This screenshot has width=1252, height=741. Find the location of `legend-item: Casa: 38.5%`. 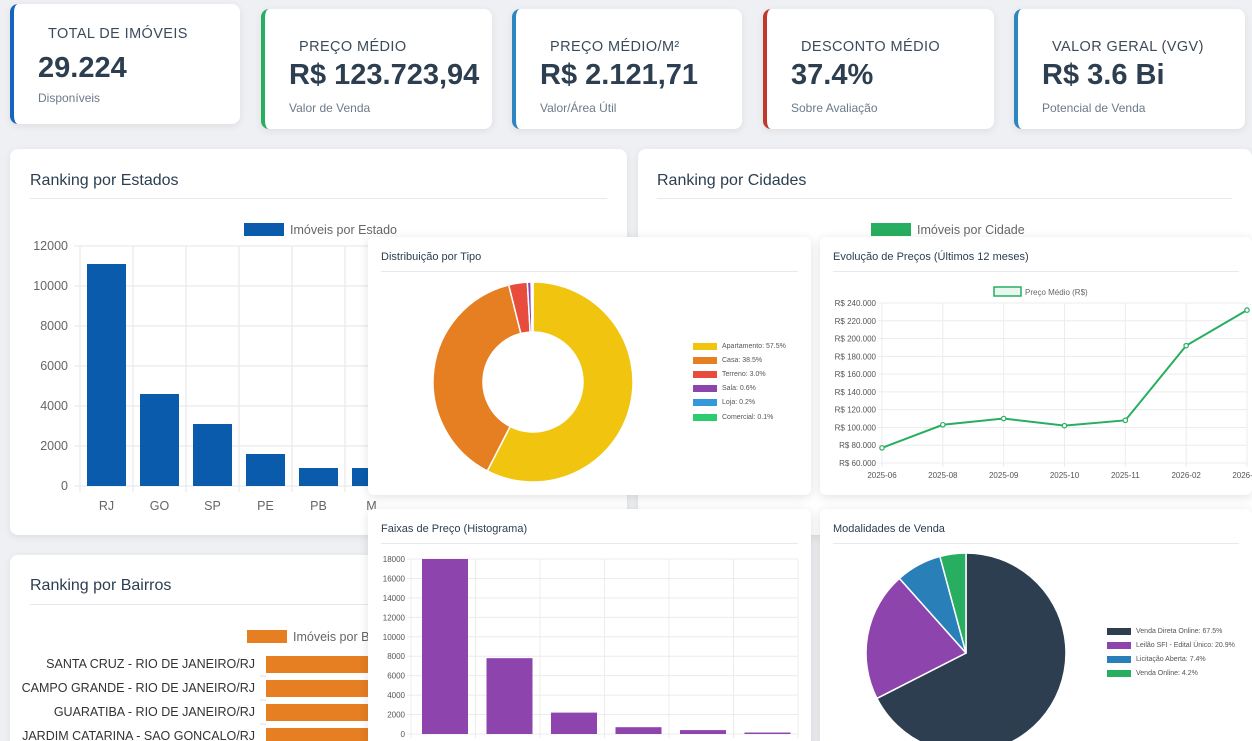

legend-item: Casa: 38.5% is located at coordinates (739, 360).